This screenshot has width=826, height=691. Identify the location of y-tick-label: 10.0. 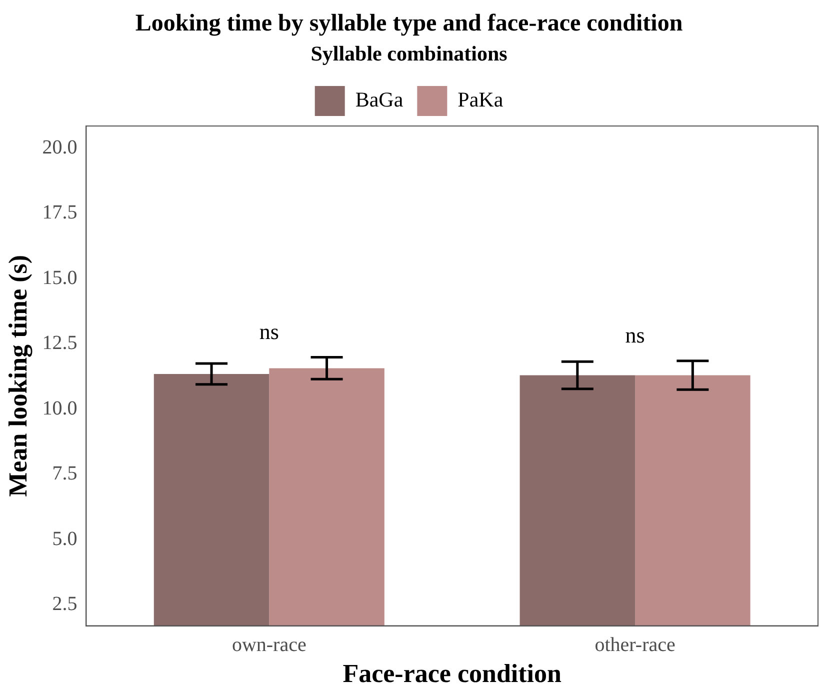
(60, 408).